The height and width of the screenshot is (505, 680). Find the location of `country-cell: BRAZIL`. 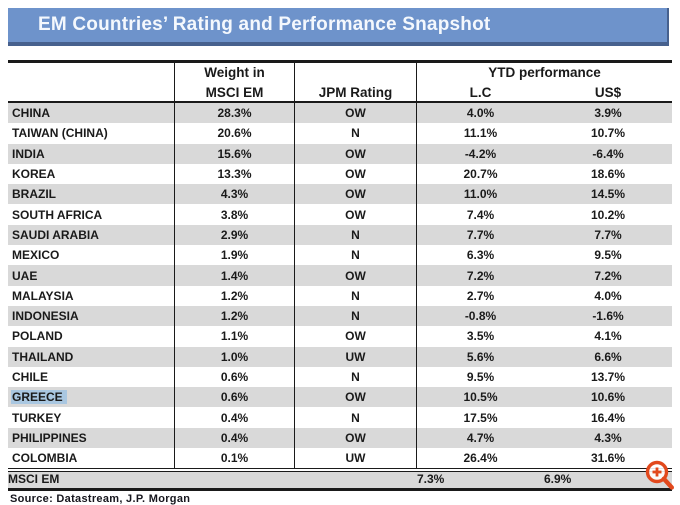

country-cell: BRAZIL is located at coordinates (91, 194).